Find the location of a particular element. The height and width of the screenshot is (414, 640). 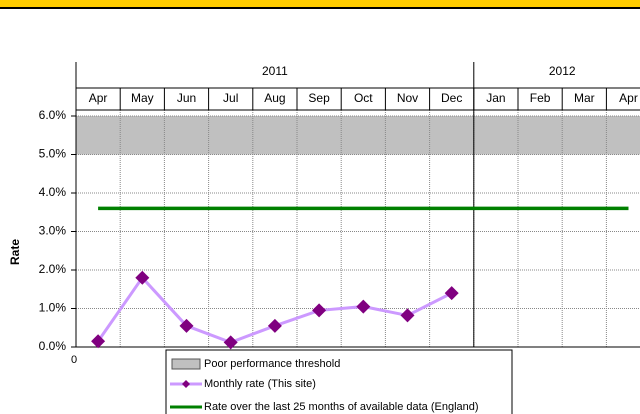

x-tick-label: Nov is located at coordinates (407, 98).